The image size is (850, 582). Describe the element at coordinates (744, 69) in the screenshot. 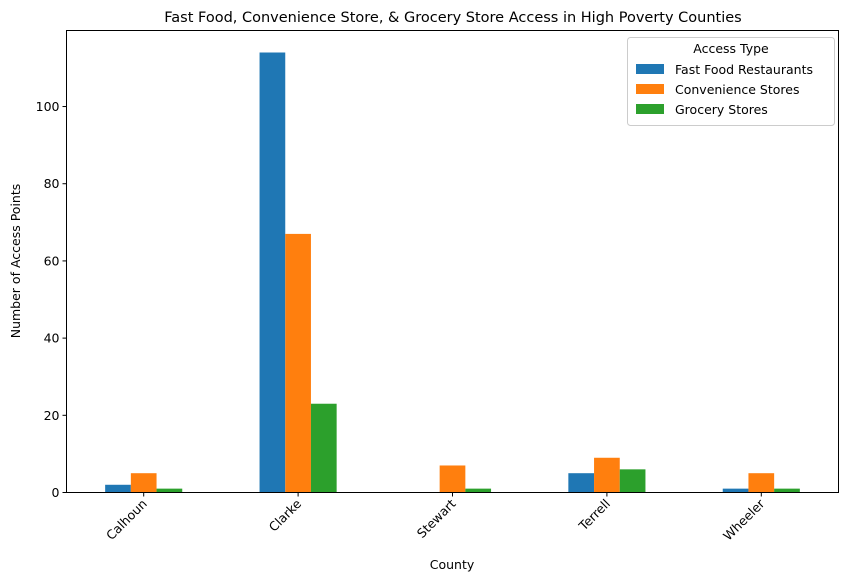

I see `legend-label-fast-food-restaurants: Fast Food Restaurants` at that location.